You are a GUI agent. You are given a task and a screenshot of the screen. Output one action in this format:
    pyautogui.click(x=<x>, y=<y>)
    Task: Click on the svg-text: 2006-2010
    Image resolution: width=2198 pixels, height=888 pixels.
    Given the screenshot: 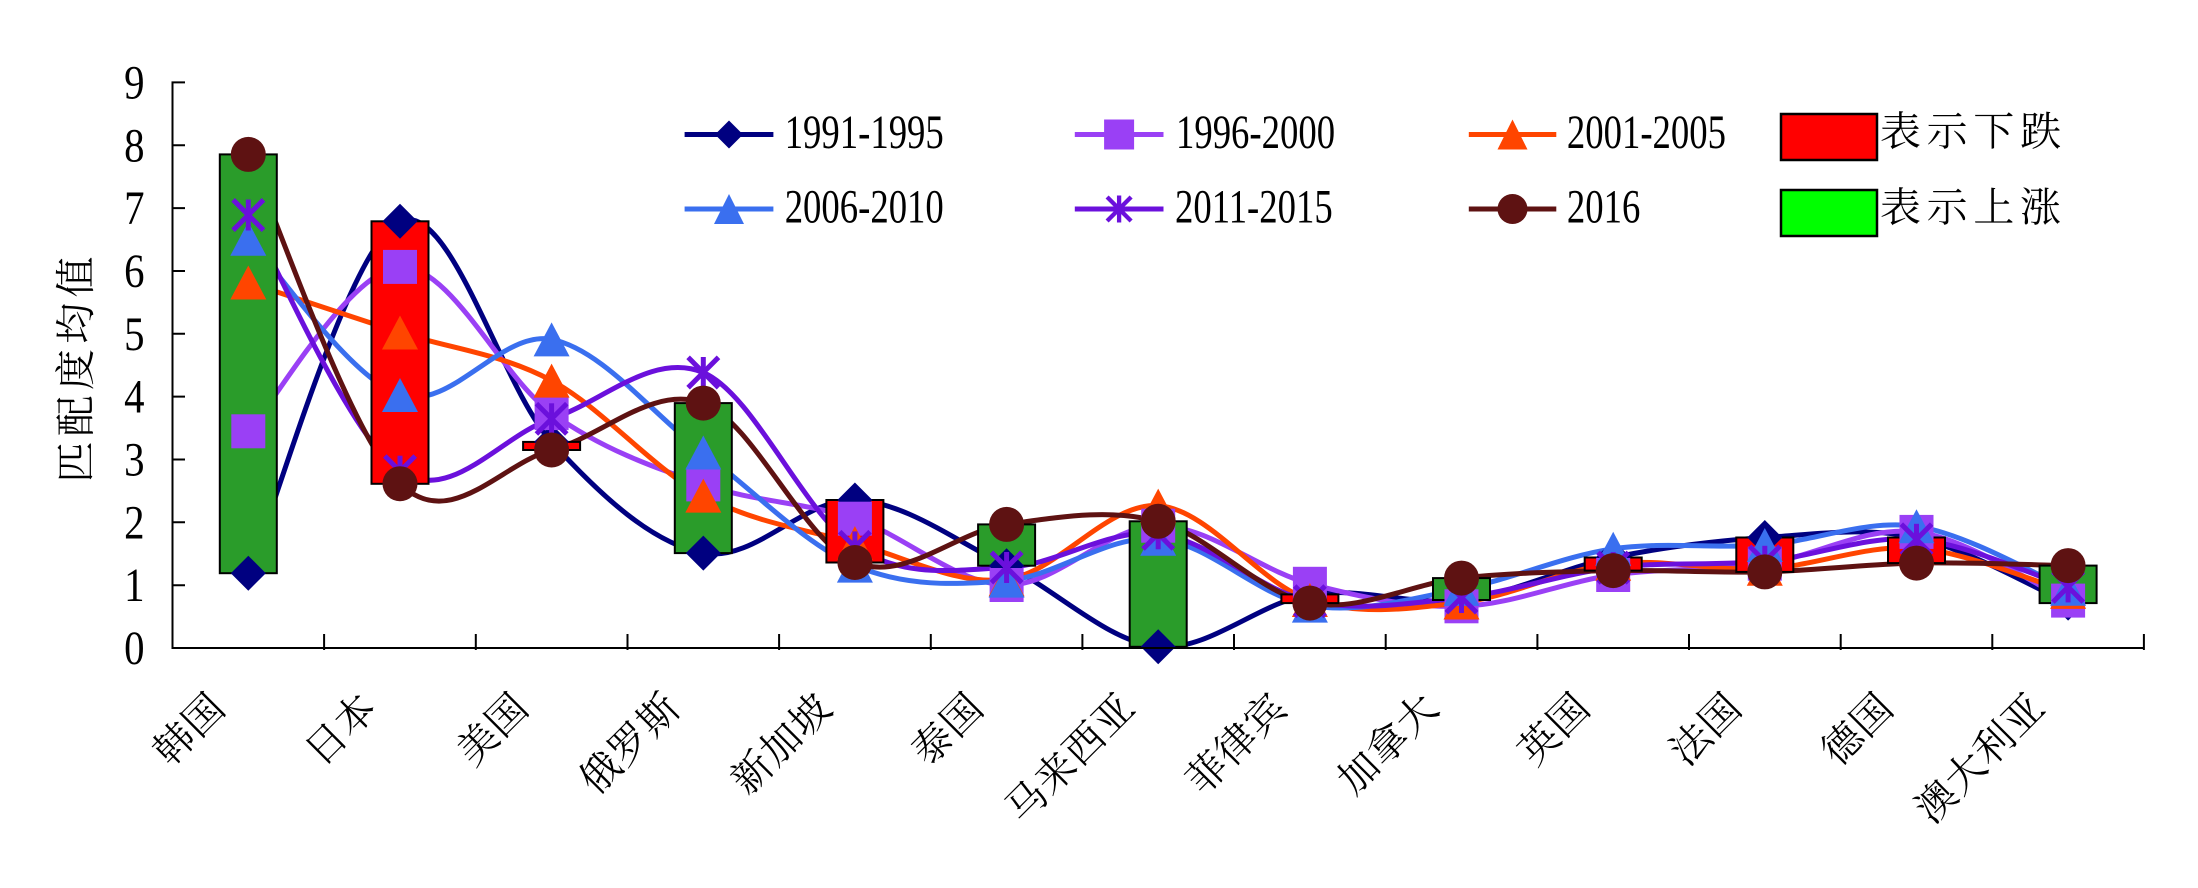 What is the action you would take?
    pyautogui.click(x=864, y=207)
    